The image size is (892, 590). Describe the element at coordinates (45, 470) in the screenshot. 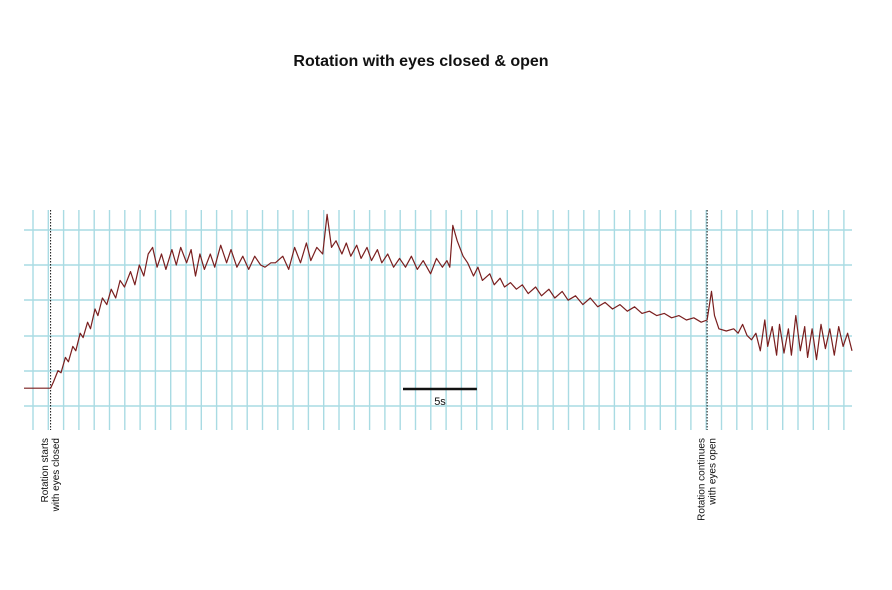

I see `annotation-line: Rotation starts` at that location.